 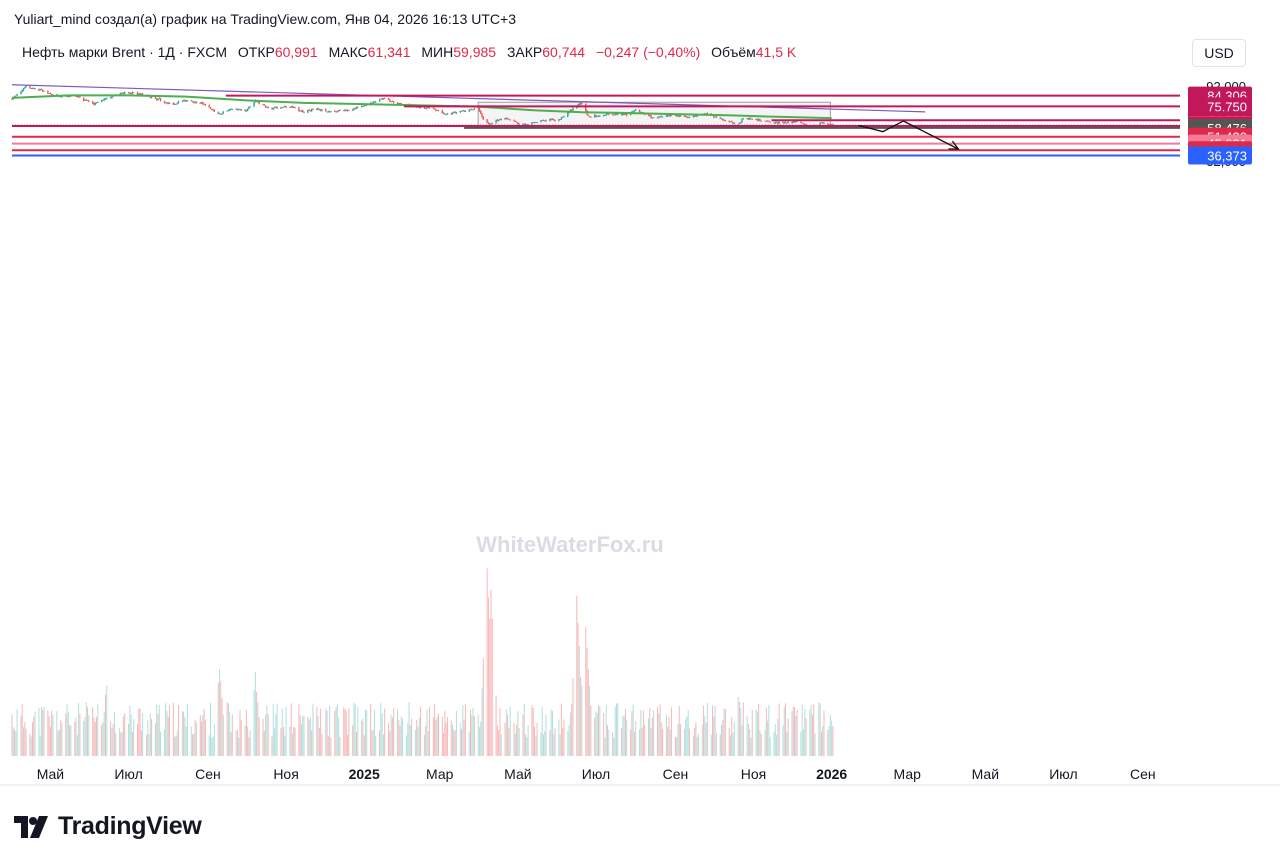 I want to click on volume-series, so click(x=422, y=662).